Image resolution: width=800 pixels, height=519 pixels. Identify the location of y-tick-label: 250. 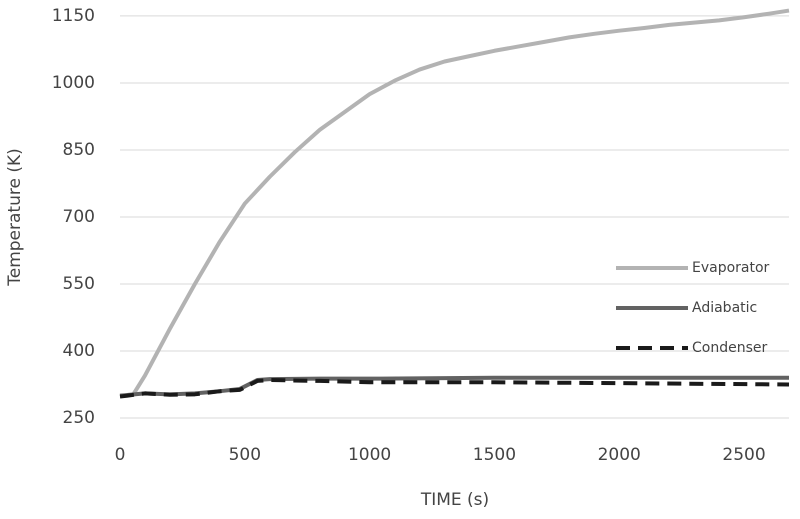
(79, 418).